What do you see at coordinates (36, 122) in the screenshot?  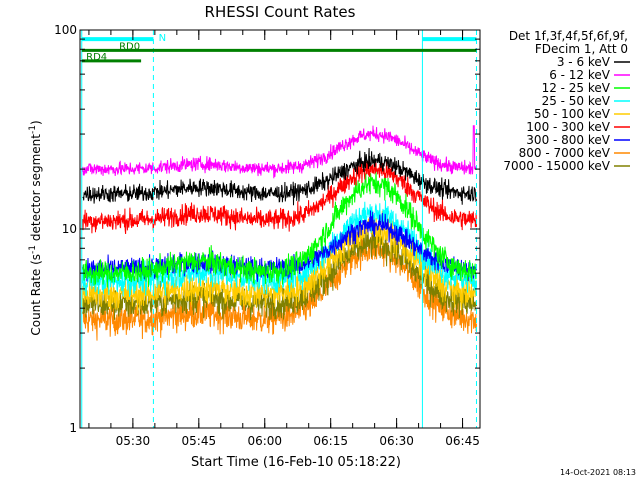 I see `y-axis-label-part-3: )` at bounding box center [36, 122].